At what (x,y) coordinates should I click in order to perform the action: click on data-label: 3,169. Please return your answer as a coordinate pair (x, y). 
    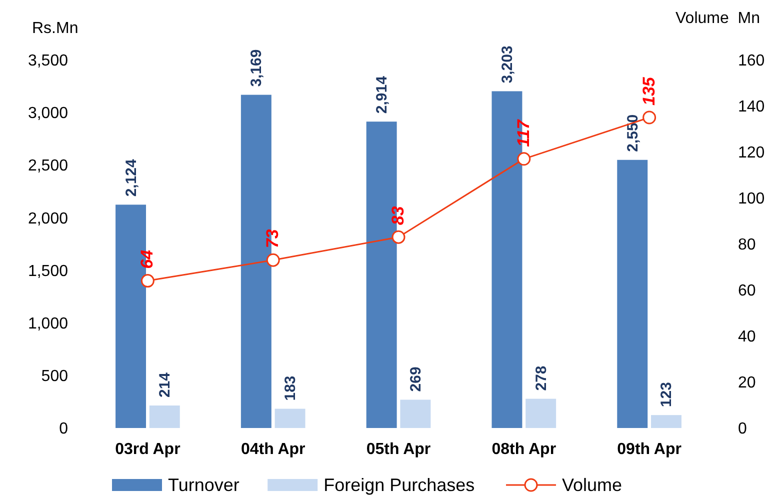
    Looking at the image, I should click on (257, 68).